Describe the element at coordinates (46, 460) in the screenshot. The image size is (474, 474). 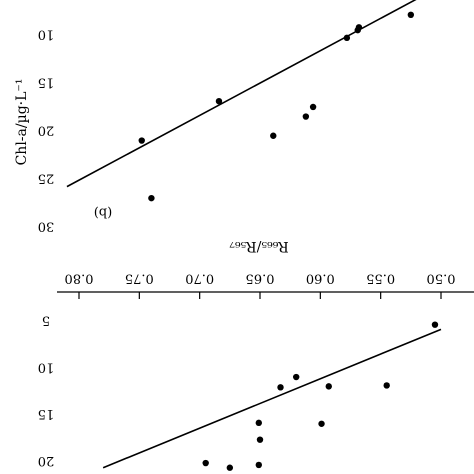
I see `panel-lower-y-tick-4: 20` at that location.